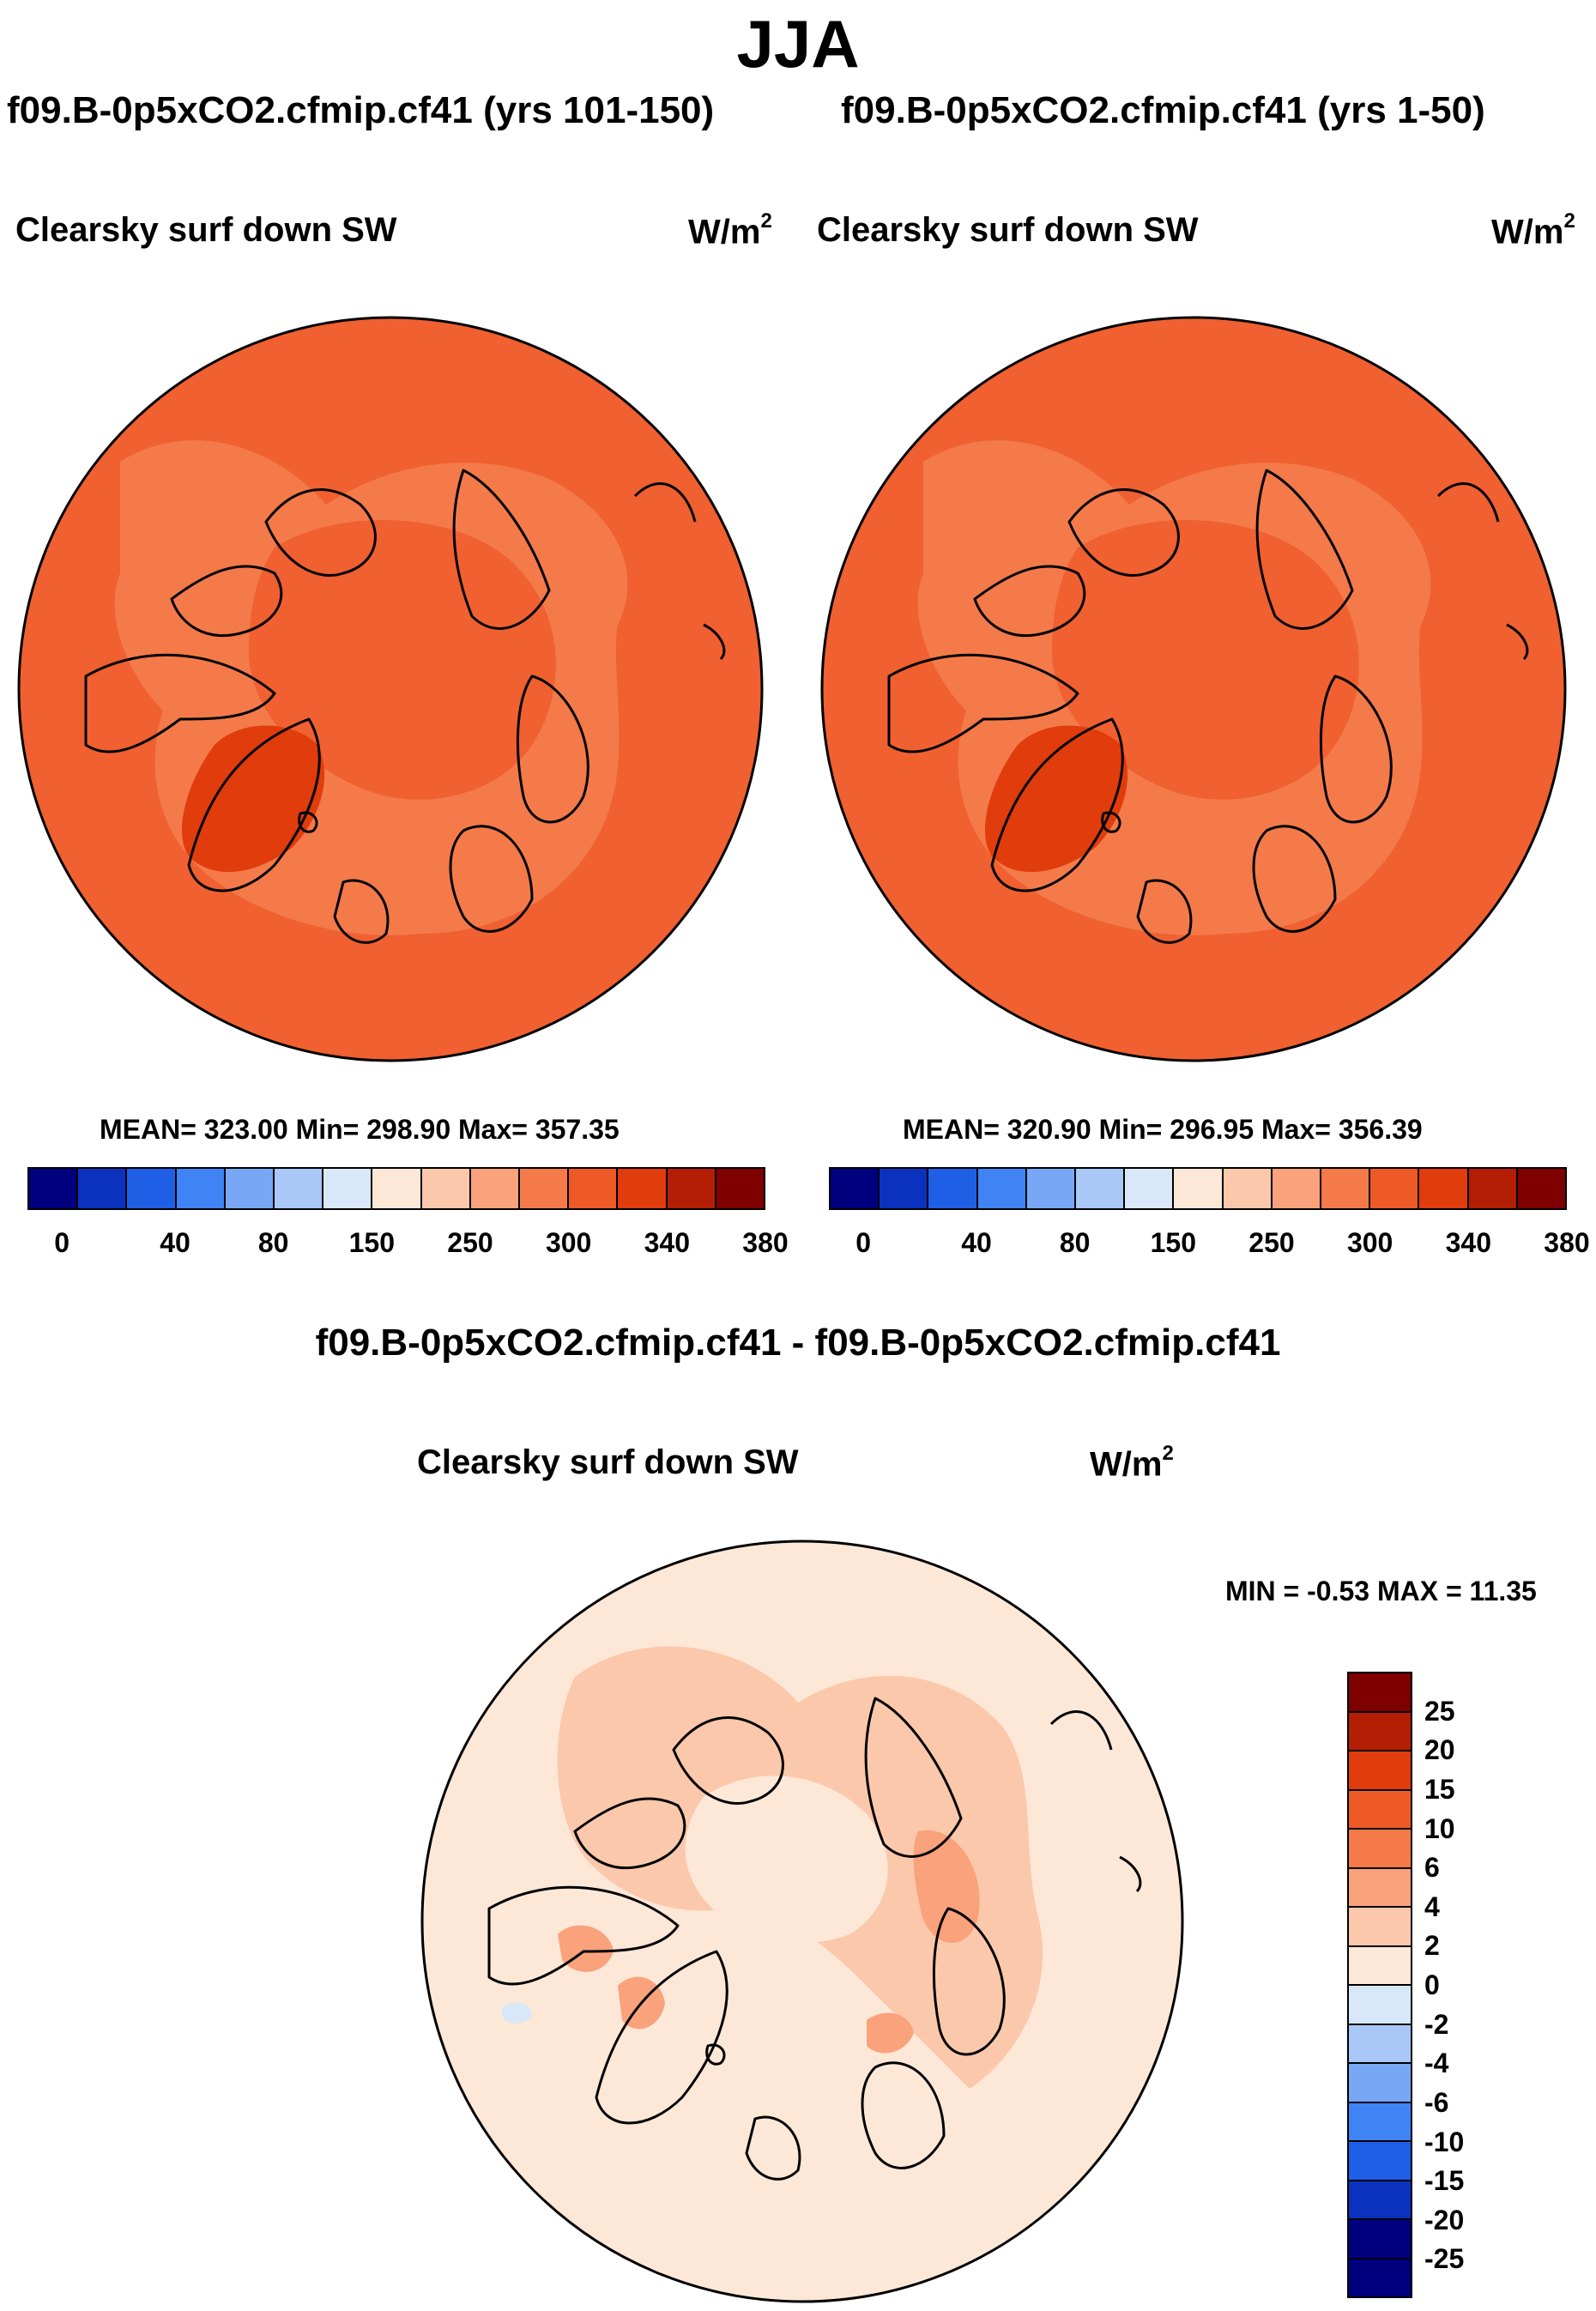  What do you see at coordinates (976, 1242) in the screenshot?
I see `panel2-colorbar-tick-label: 40` at bounding box center [976, 1242].